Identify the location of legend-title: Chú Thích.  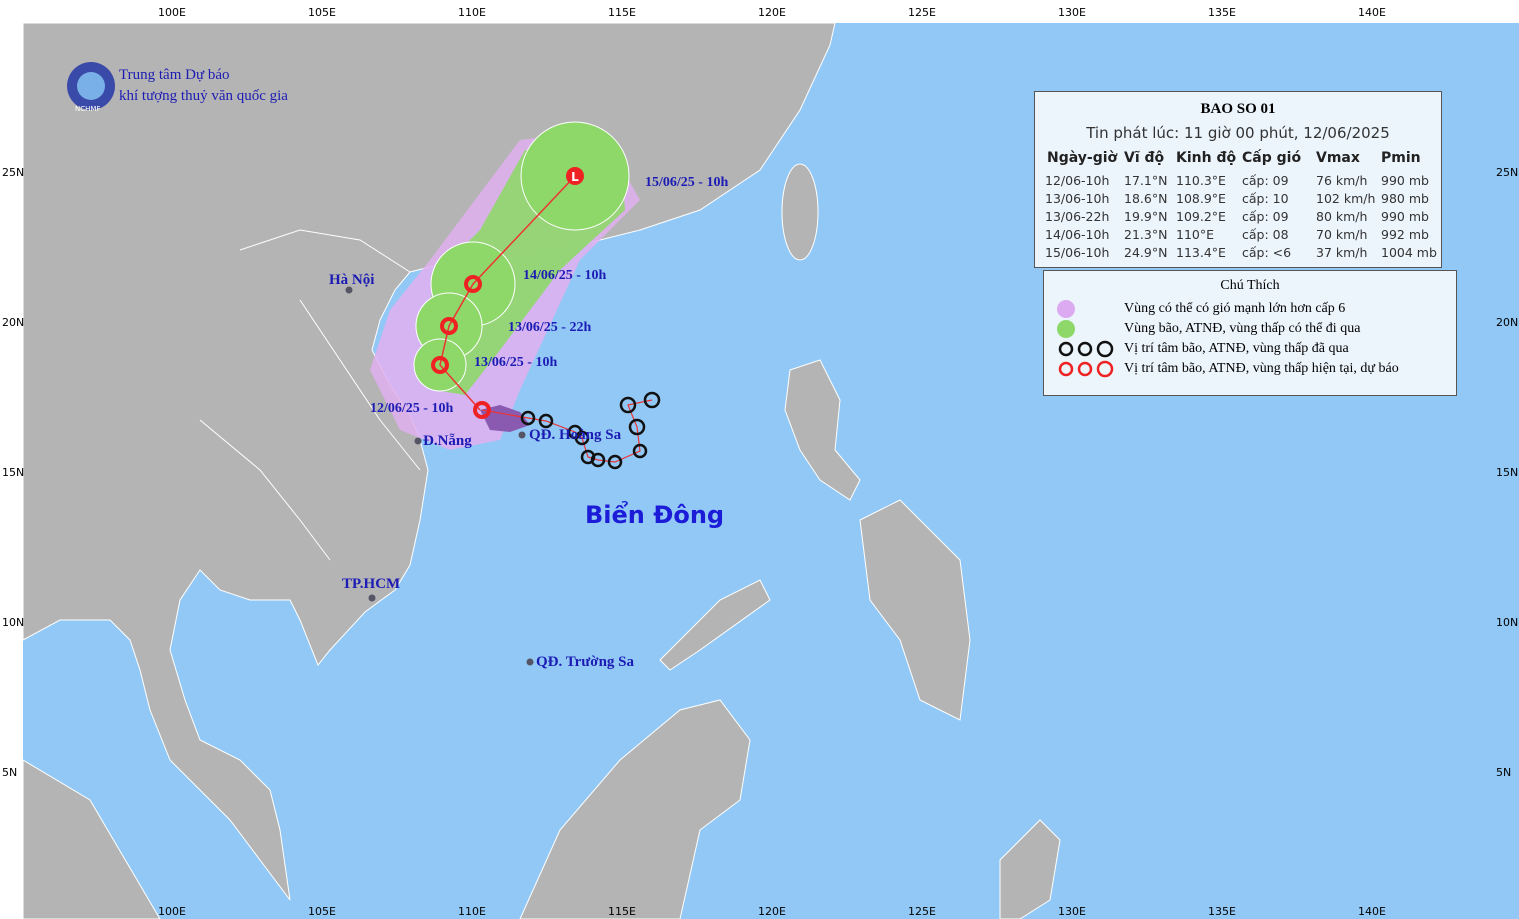
(1250, 285).